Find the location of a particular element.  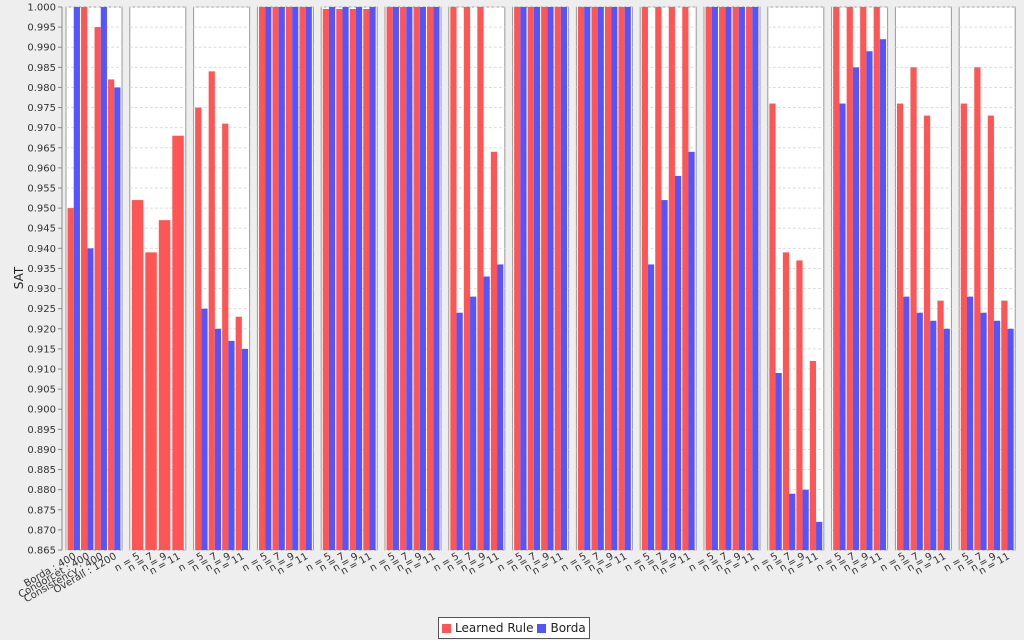

panel-10: n = 5n = 7n = 9n = 11 is located at coordinates (660, 292).